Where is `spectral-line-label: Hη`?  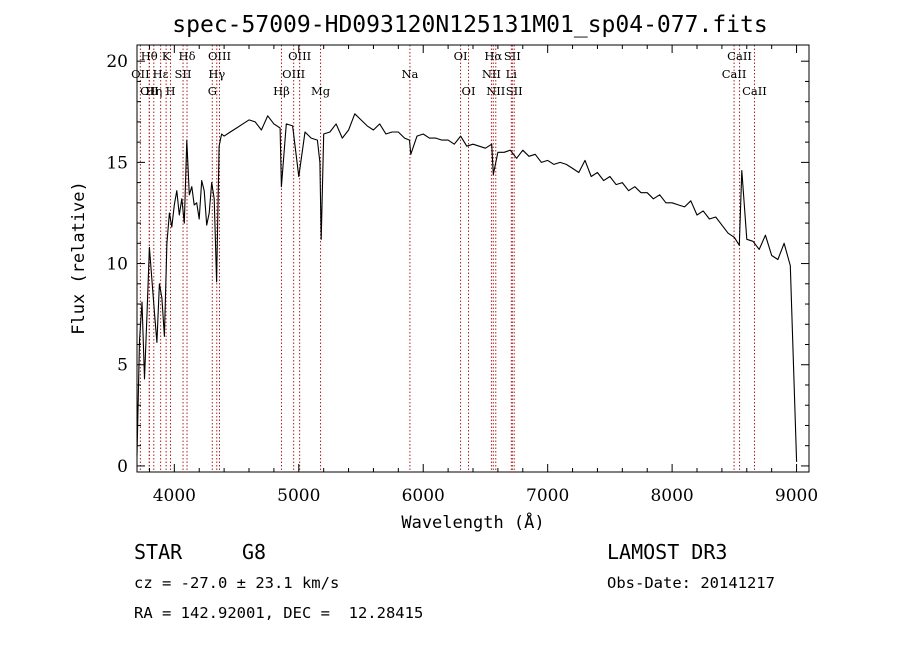 spectral-line-label: Hη is located at coordinates (153, 91).